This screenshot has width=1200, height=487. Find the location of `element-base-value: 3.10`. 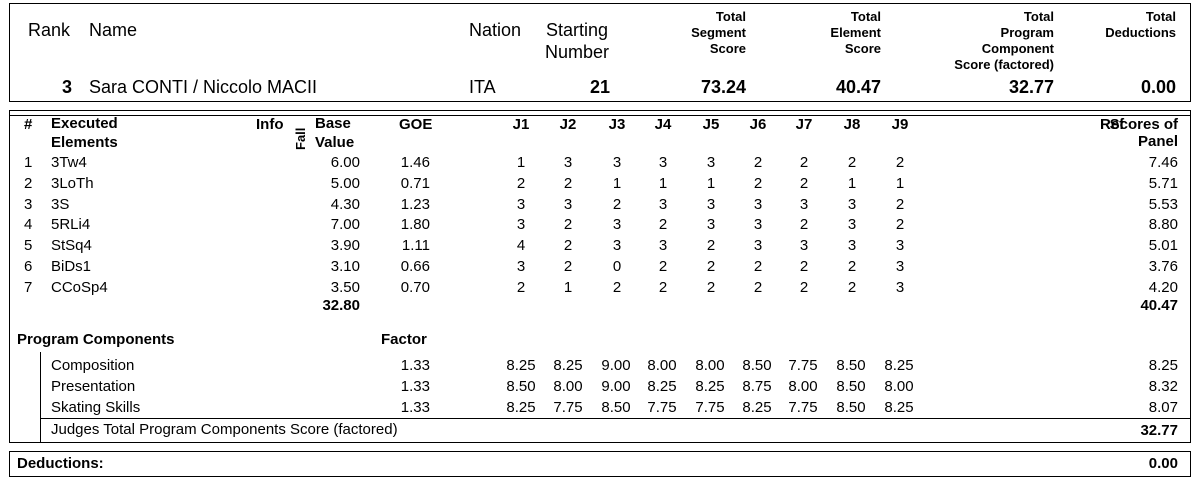

element-base-value: 3.10 is located at coordinates (345, 266).